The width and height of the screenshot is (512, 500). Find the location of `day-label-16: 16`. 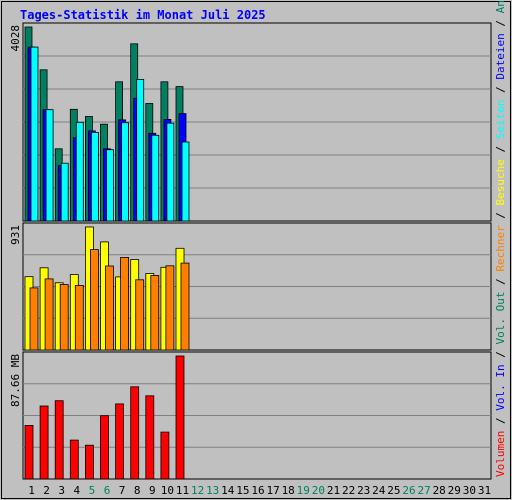

day-label-16: 16 is located at coordinates (257, 490).